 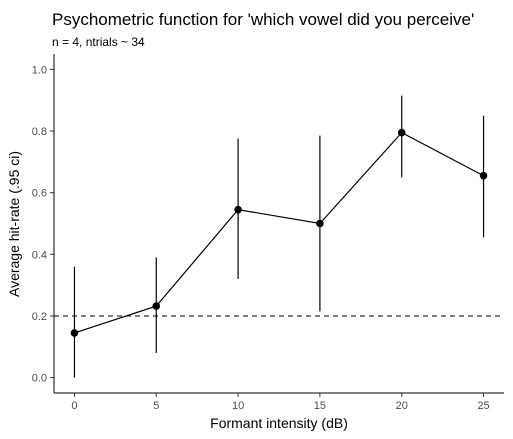 What do you see at coordinates (98, 42) in the screenshot?
I see `chart-subtitle: n = 4, ntrials ~ 34` at bounding box center [98, 42].